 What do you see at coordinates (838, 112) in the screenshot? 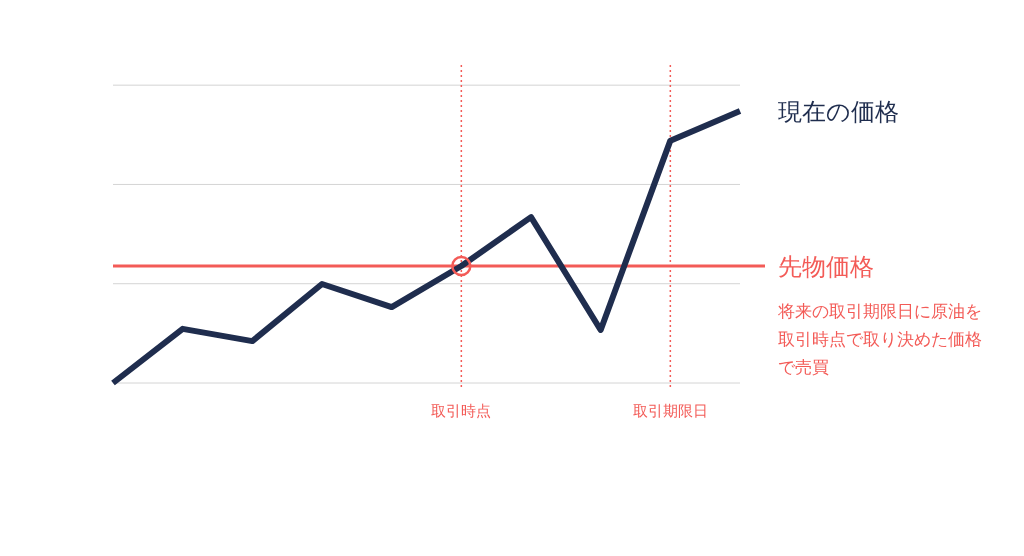
I see `series-label: 現在の価格` at bounding box center [838, 112].